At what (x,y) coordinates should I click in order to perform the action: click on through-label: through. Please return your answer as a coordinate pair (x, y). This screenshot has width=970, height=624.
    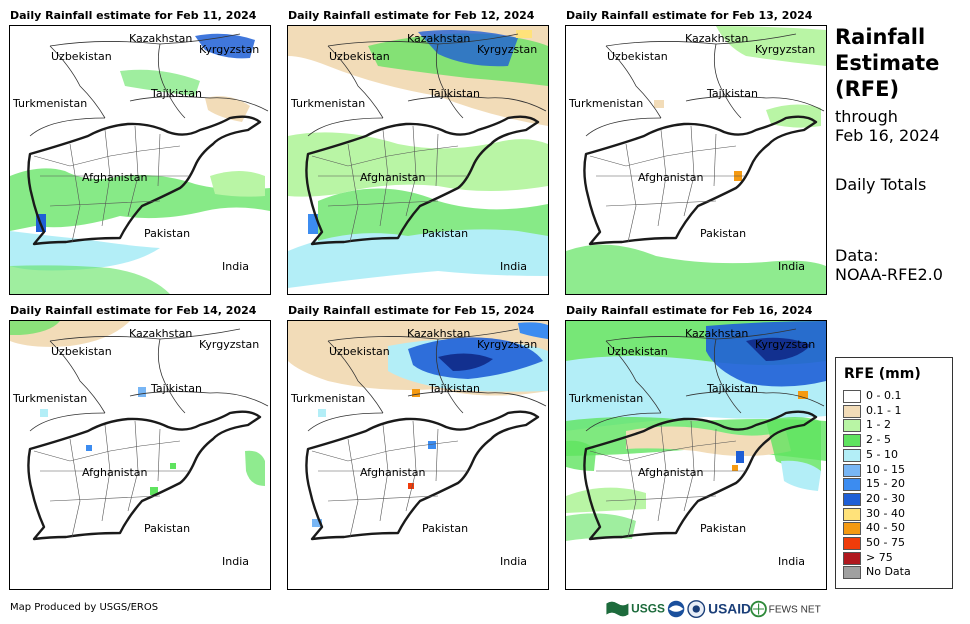
    Looking at the image, I should click on (866, 116).